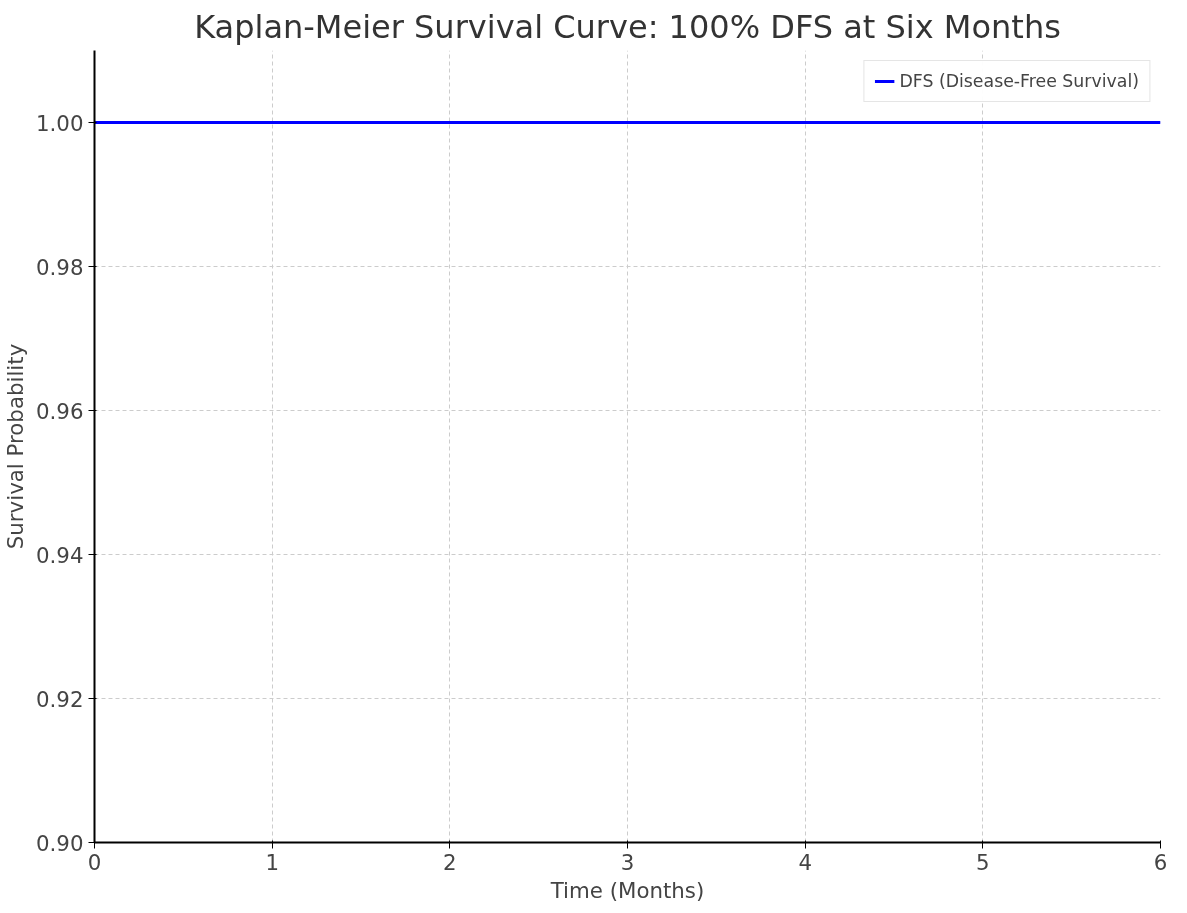  Describe the element at coordinates (272, 862) in the screenshot. I see `x-tick-label: 1` at that location.